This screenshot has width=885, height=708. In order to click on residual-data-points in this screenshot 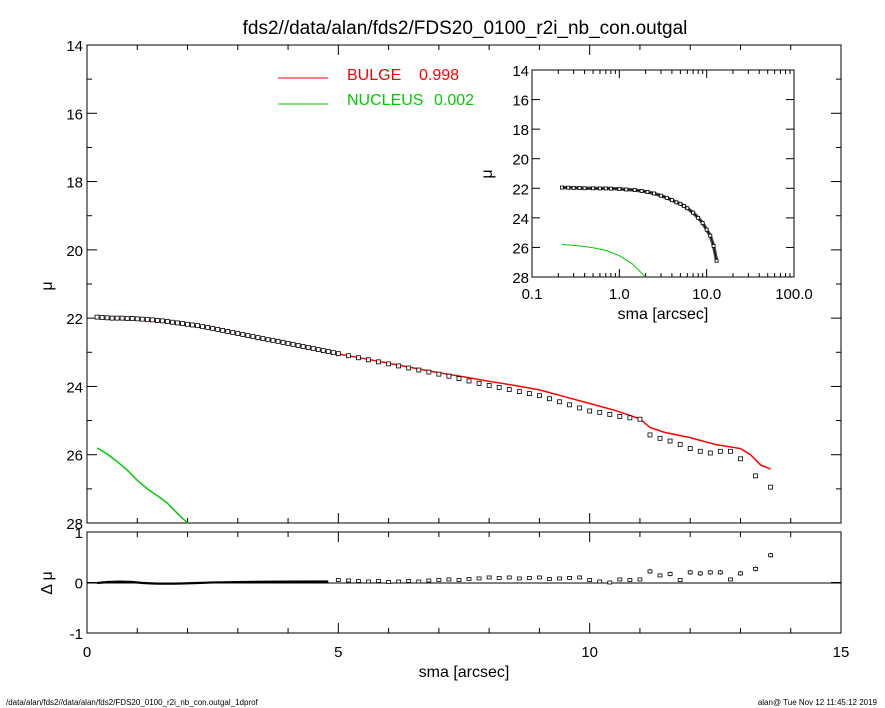, I will do `click(435, 568)`.